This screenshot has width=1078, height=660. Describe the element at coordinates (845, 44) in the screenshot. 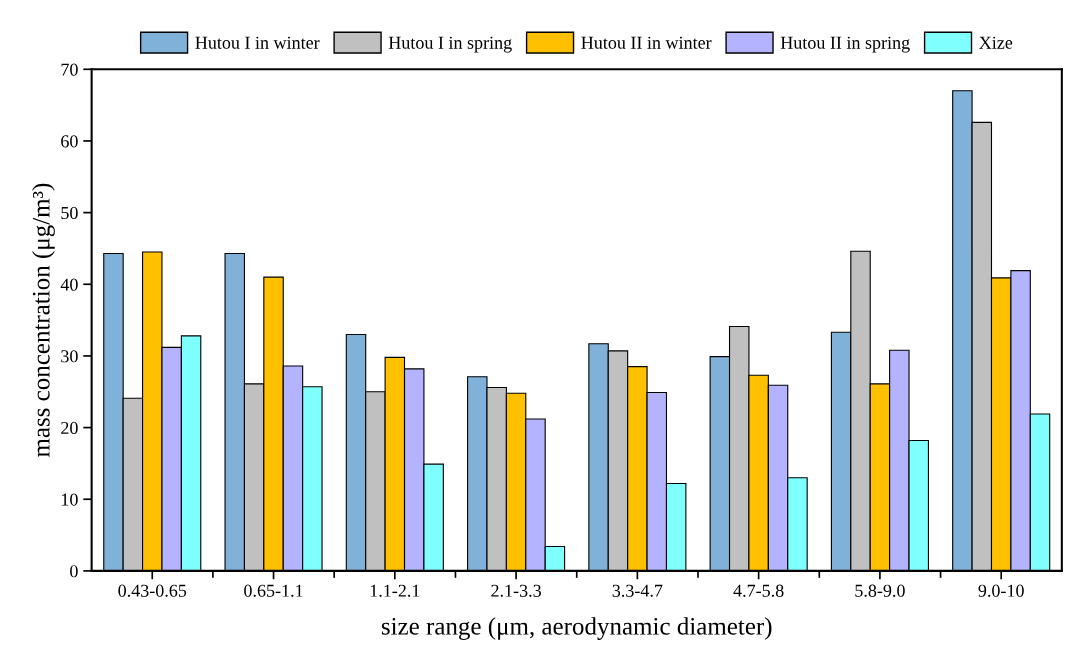

I see `legend-label: Hutou II in spring` at that location.